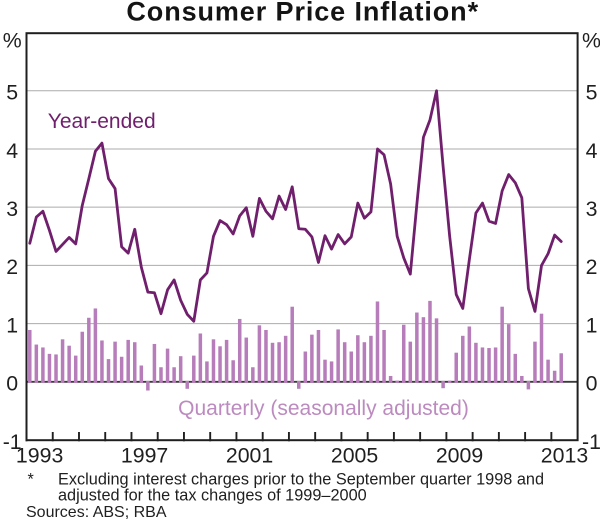 Image resolution: width=600 pixels, height=530 pixels. What do you see at coordinates (144, 456) in the screenshot?
I see `svg-text: 1997` at bounding box center [144, 456].